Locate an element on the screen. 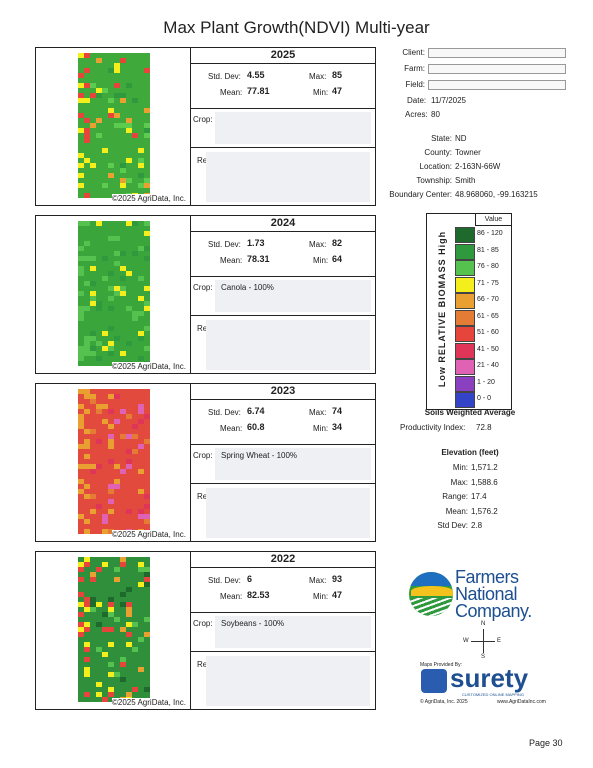 The width and height of the screenshot is (593, 768). field-label: Client: is located at coordinates (413, 52).